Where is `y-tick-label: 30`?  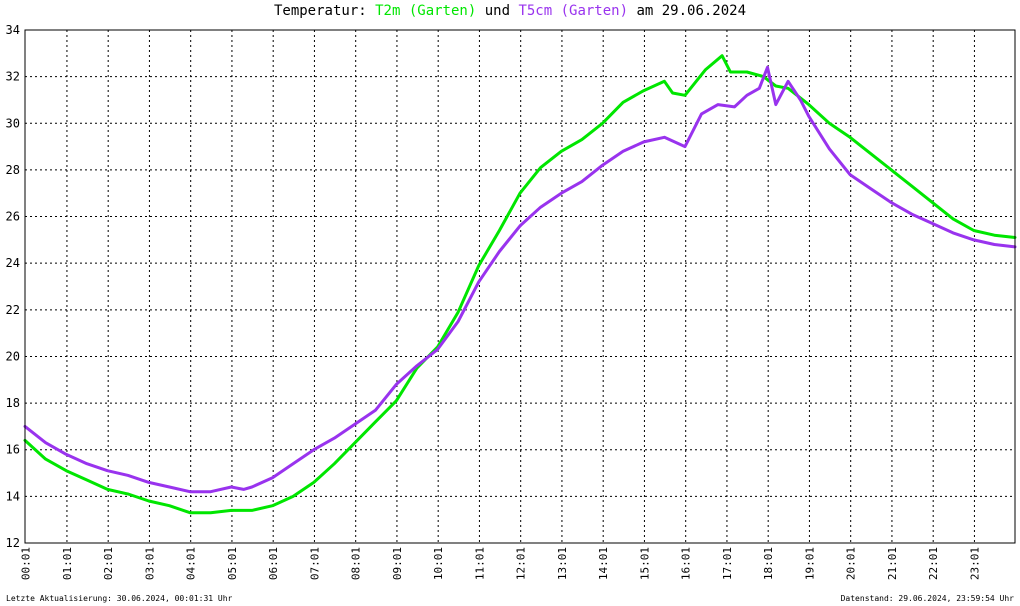 y-tick-label: 30 is located at coordinates (13, 123).